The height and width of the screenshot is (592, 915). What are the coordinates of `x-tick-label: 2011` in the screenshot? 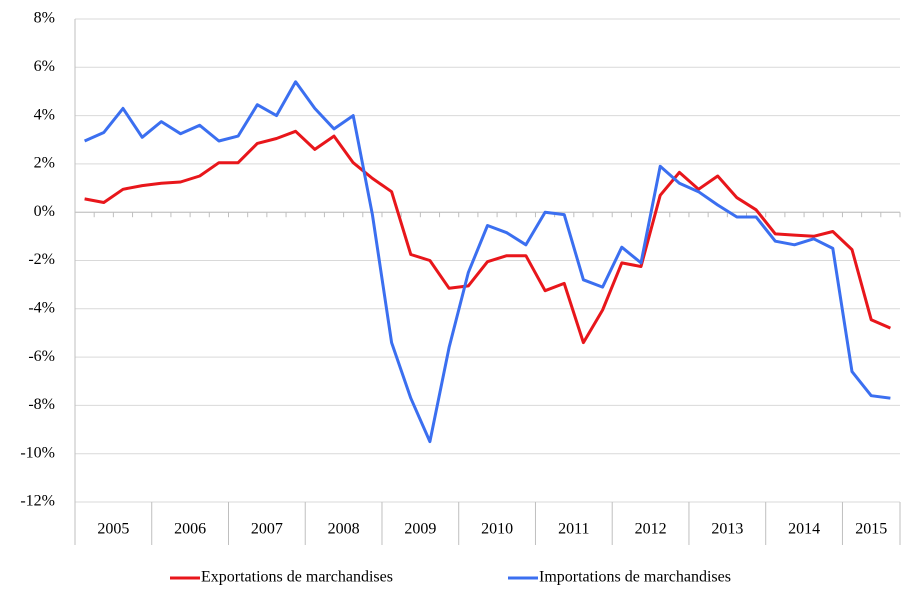 It's located at (573, 529).